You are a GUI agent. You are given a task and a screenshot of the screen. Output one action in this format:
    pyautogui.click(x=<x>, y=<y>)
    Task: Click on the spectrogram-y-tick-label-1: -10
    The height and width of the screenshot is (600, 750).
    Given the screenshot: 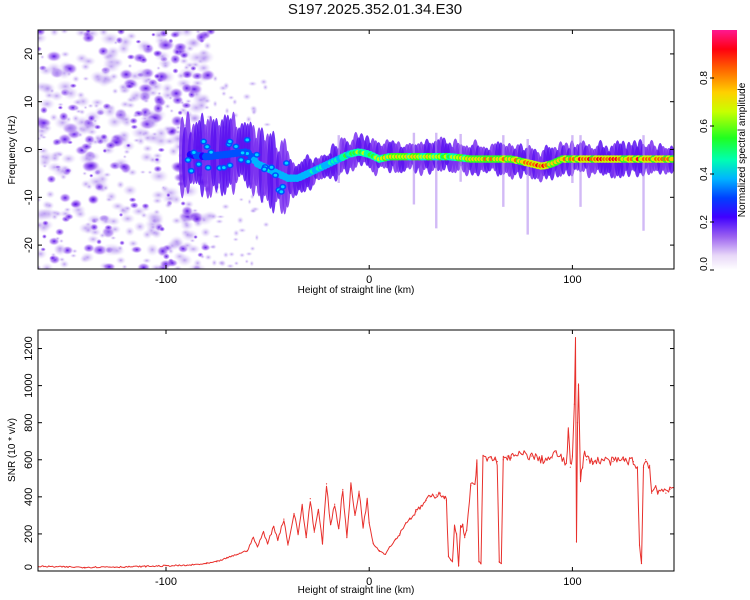 What is the action you would take?
    pyautogui.click(x=29, y=197)
    